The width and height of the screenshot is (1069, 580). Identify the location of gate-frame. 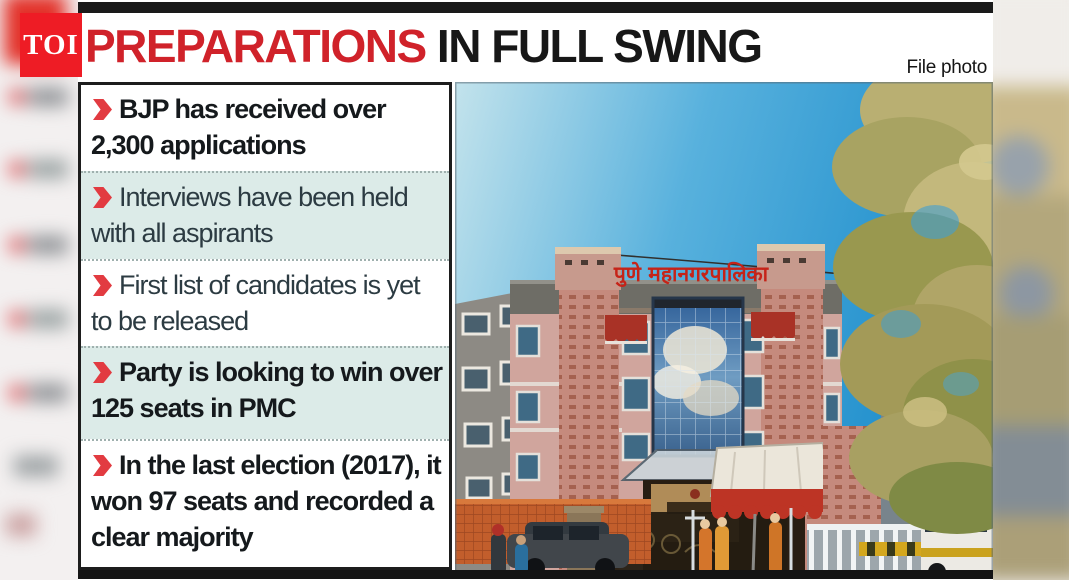
(739, 540).